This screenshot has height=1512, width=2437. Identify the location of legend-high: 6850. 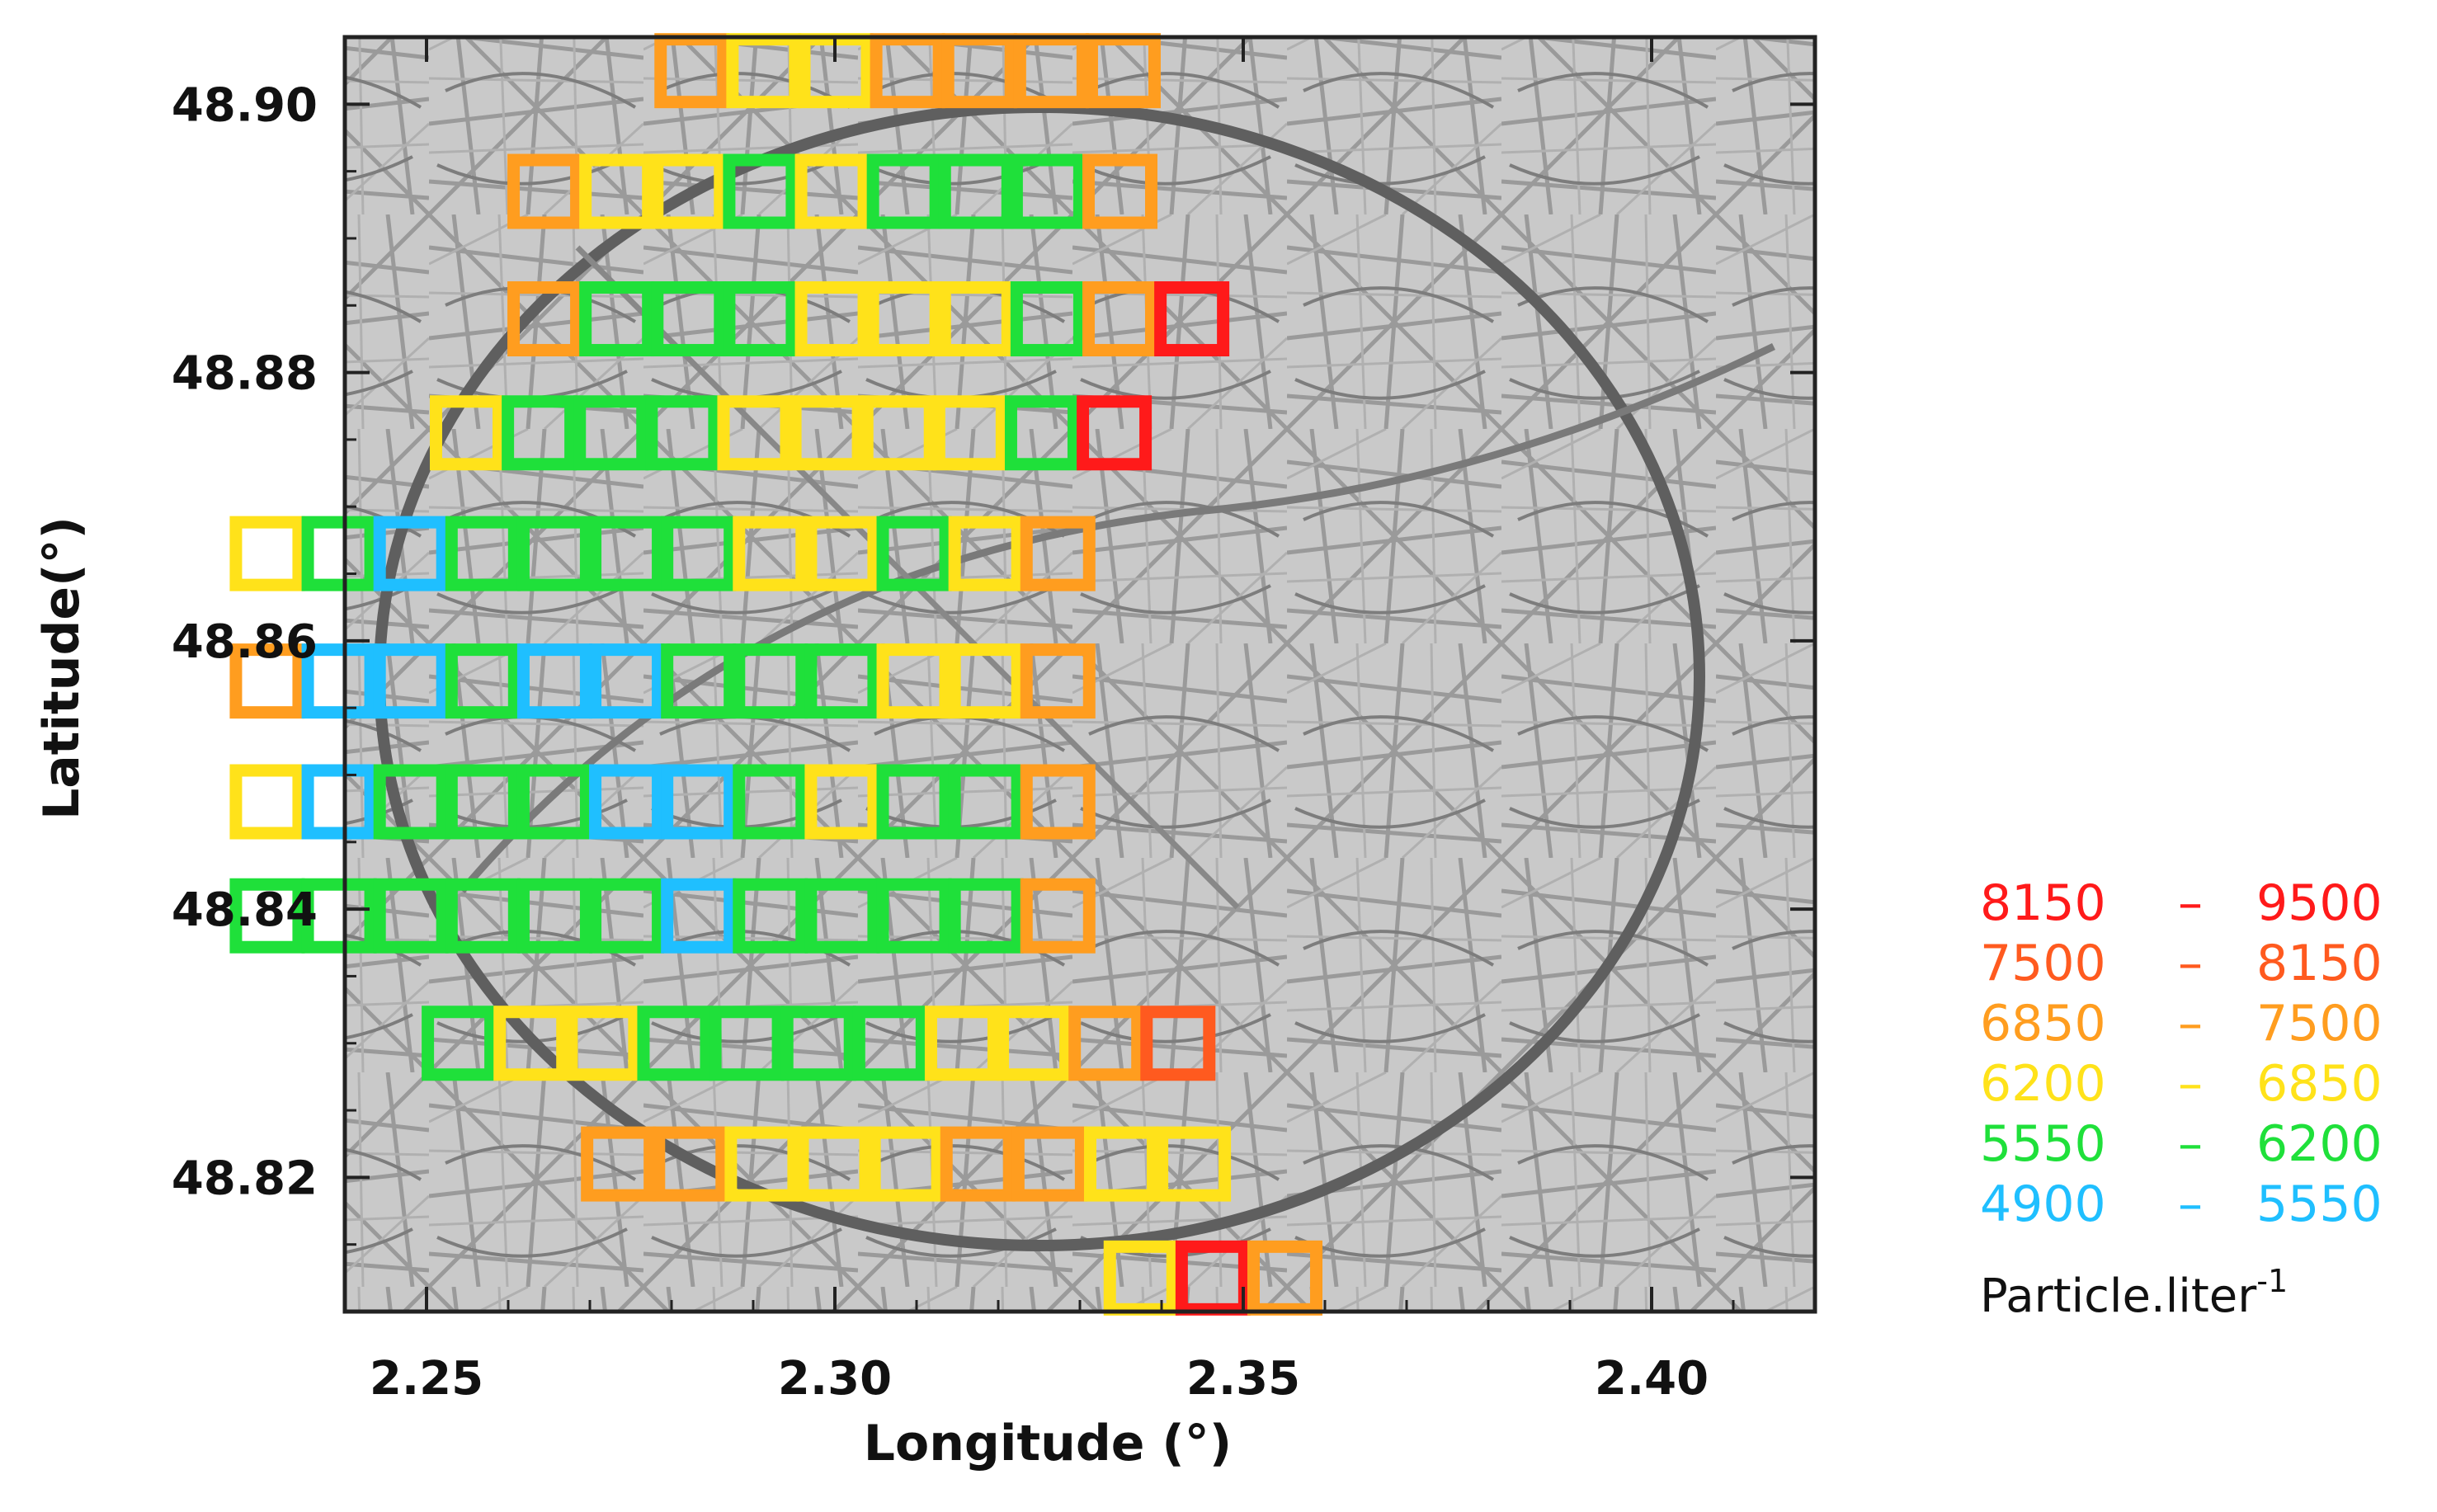
(2319, 1084).